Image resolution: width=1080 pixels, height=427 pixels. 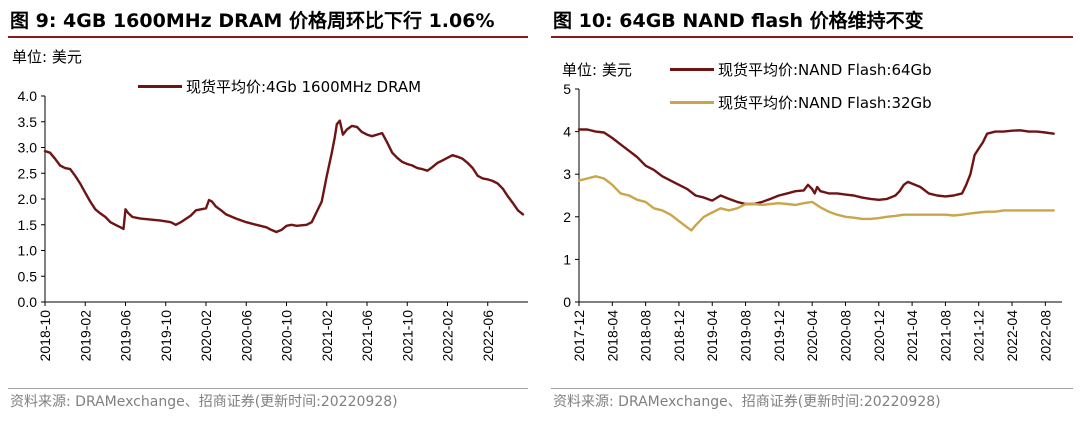 I want to click on fig9-y-tick-label: 2.5, so click(x=28, y=173).